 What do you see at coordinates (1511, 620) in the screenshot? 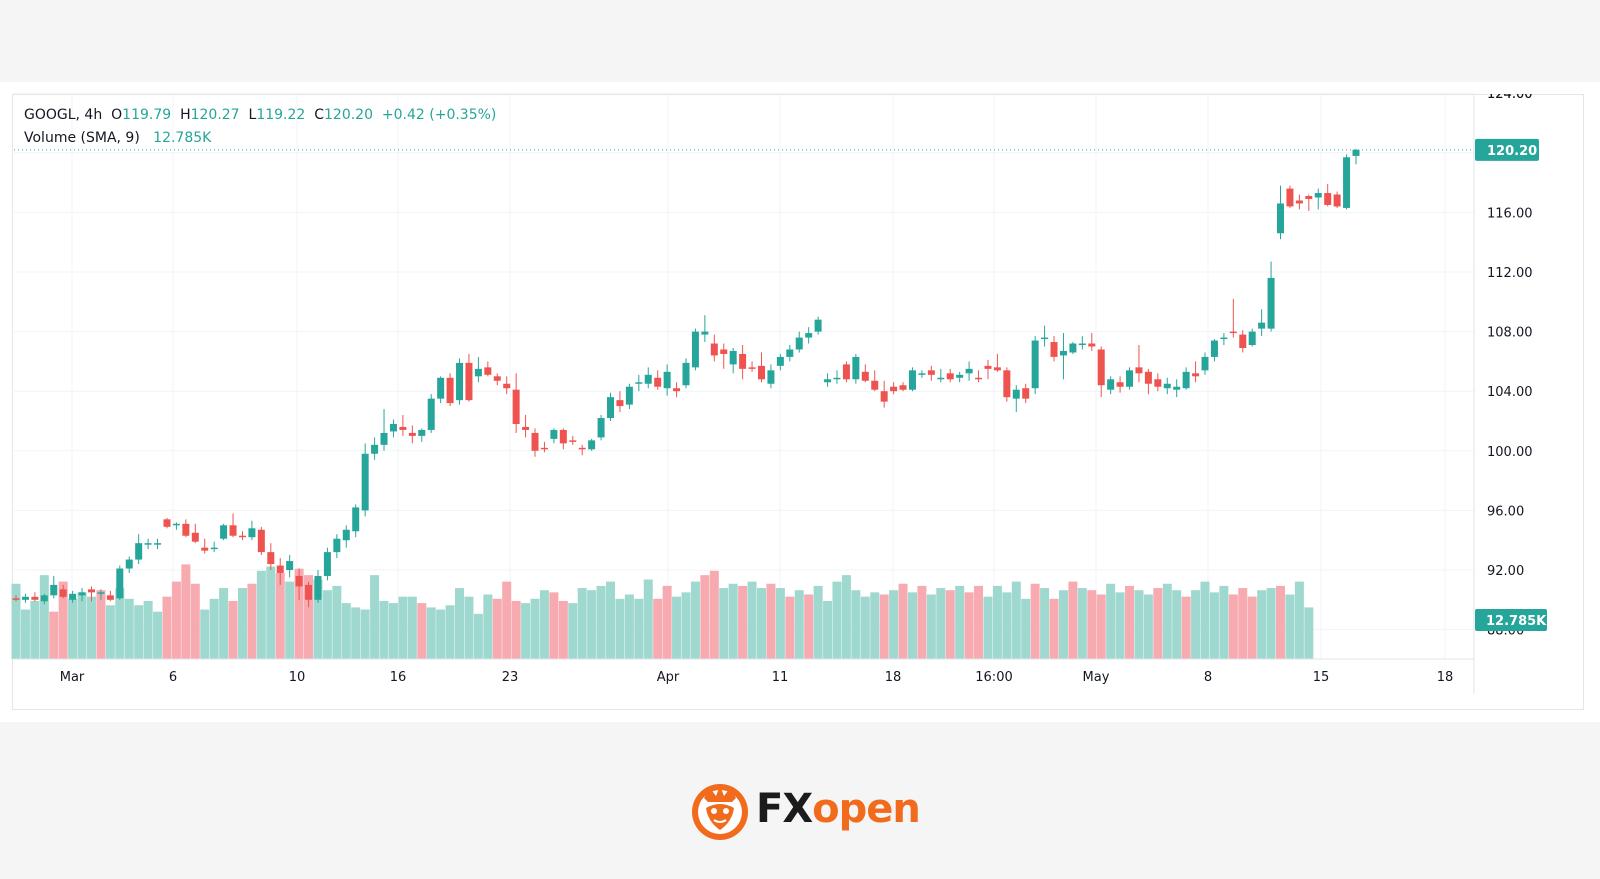
I see `volume-badge` at bounding box center [1511, 620].